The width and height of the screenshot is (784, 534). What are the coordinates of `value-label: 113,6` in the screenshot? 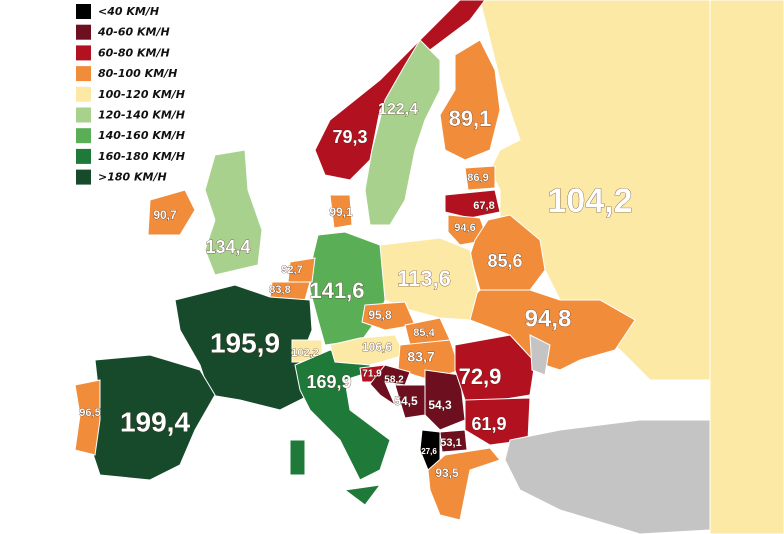 It's located at (424, 278).